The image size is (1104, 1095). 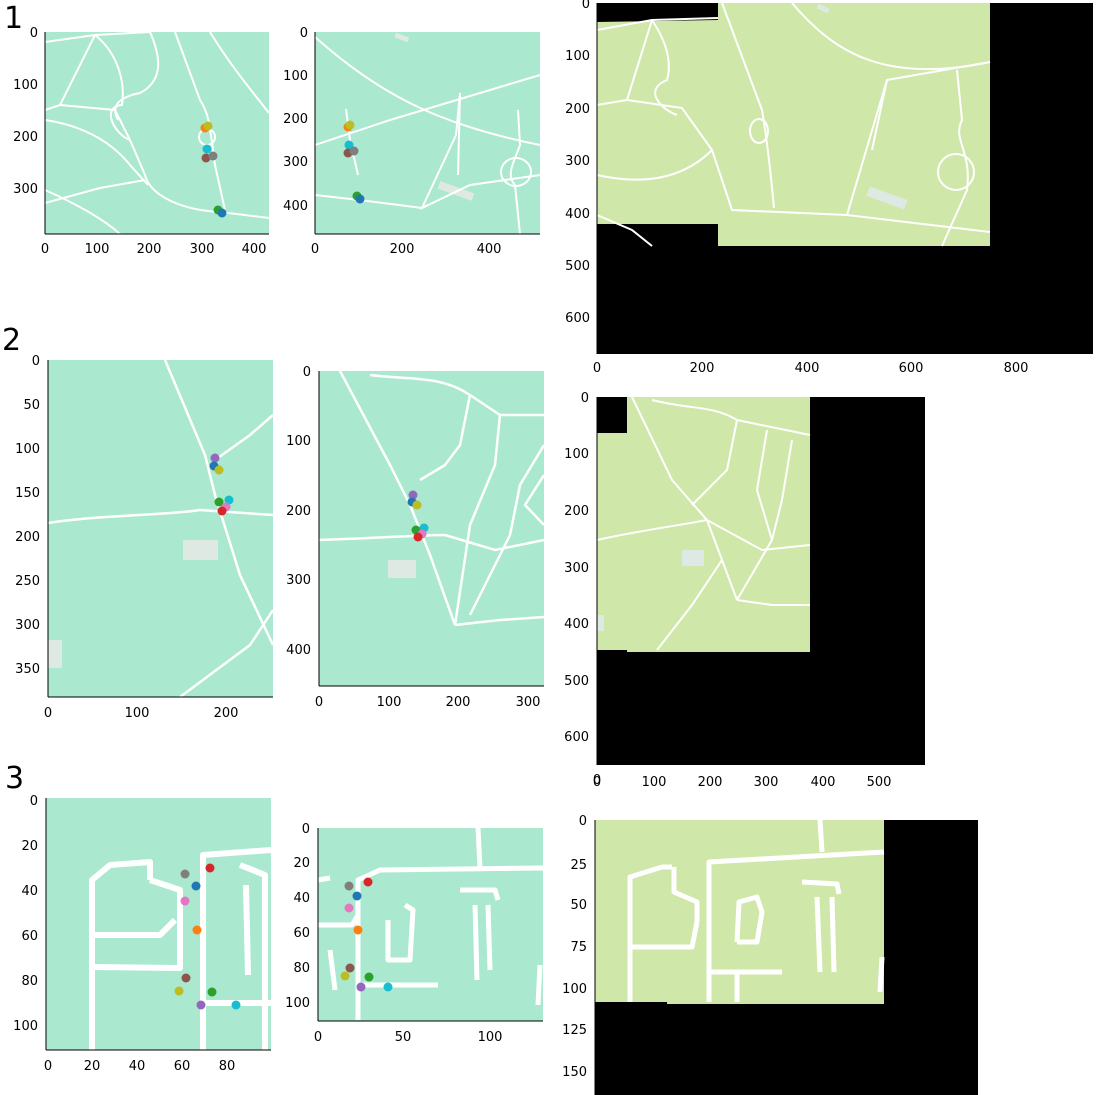 I want to click on row-2-map-b: 0 100 200 300 400 0 100 200 300, so click(x=416, y=537).